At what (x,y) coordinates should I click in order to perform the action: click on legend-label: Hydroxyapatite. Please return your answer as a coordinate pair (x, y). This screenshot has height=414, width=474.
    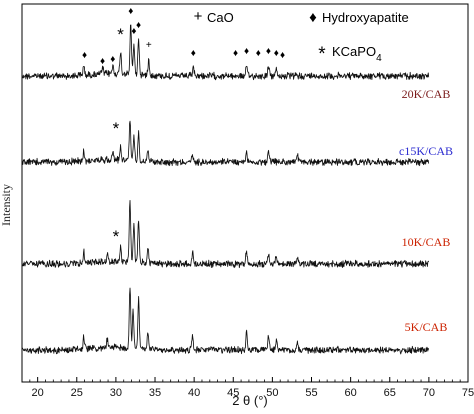
    Looking at the image, I should click on (365, 17).